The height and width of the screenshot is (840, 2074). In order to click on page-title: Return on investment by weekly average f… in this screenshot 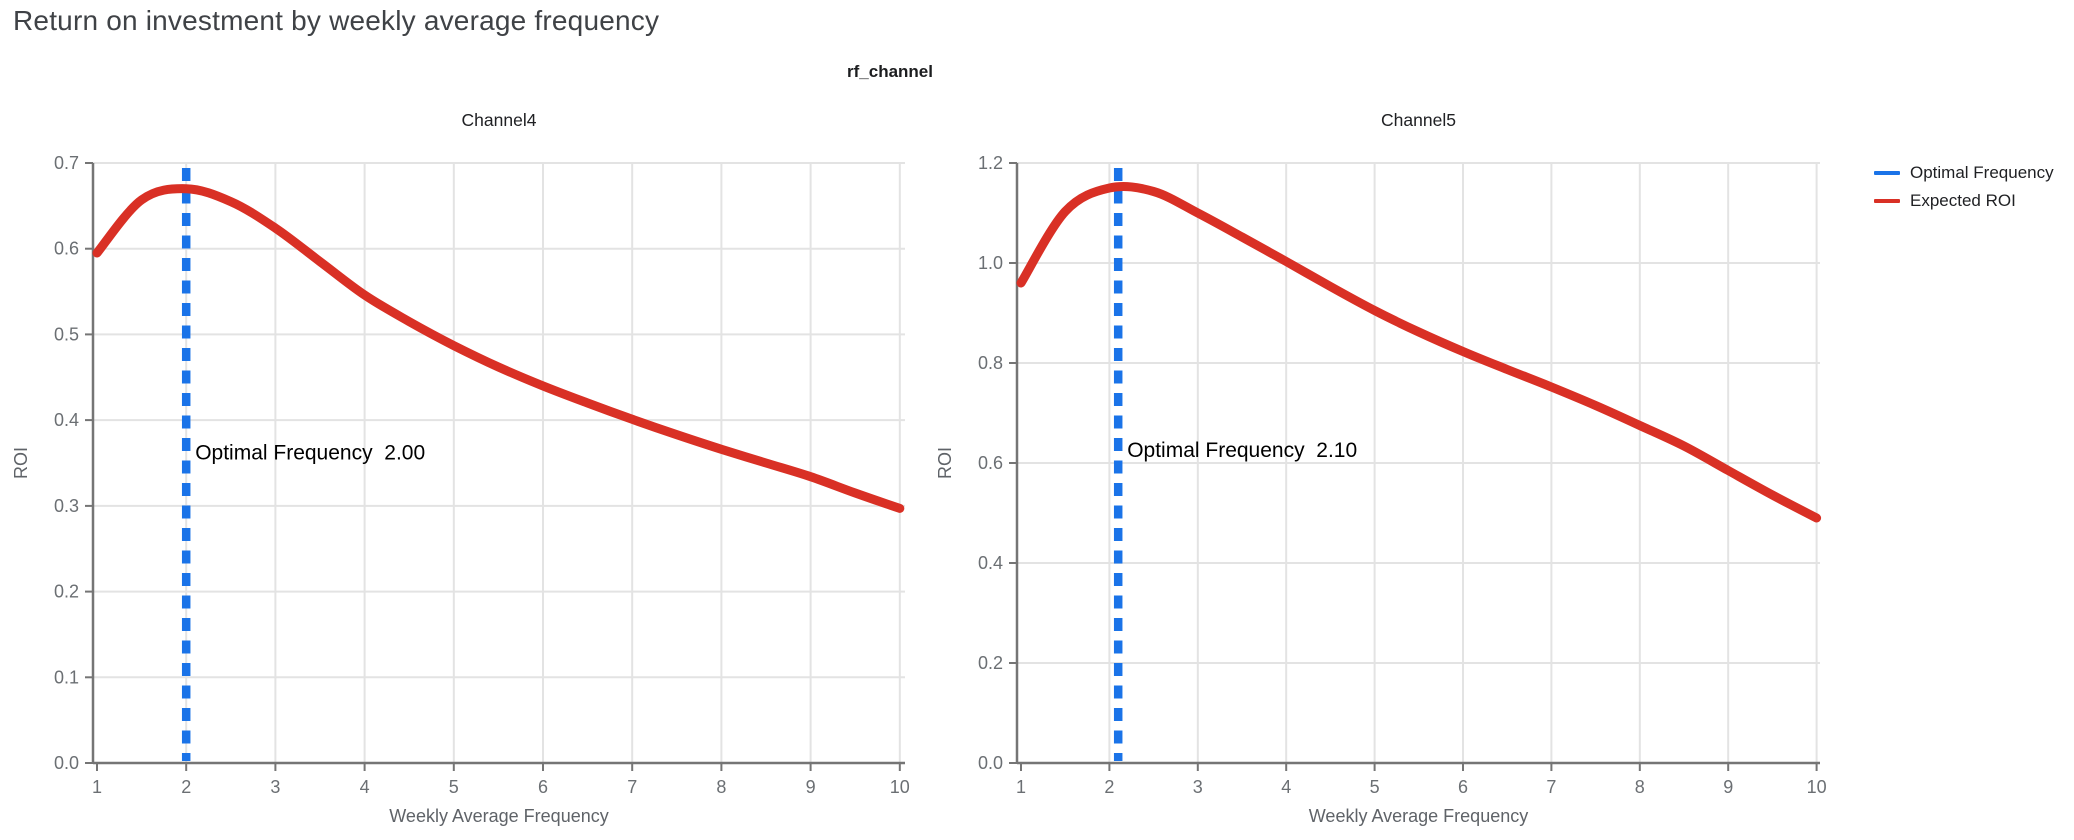, I will do `click(336, 20)`.